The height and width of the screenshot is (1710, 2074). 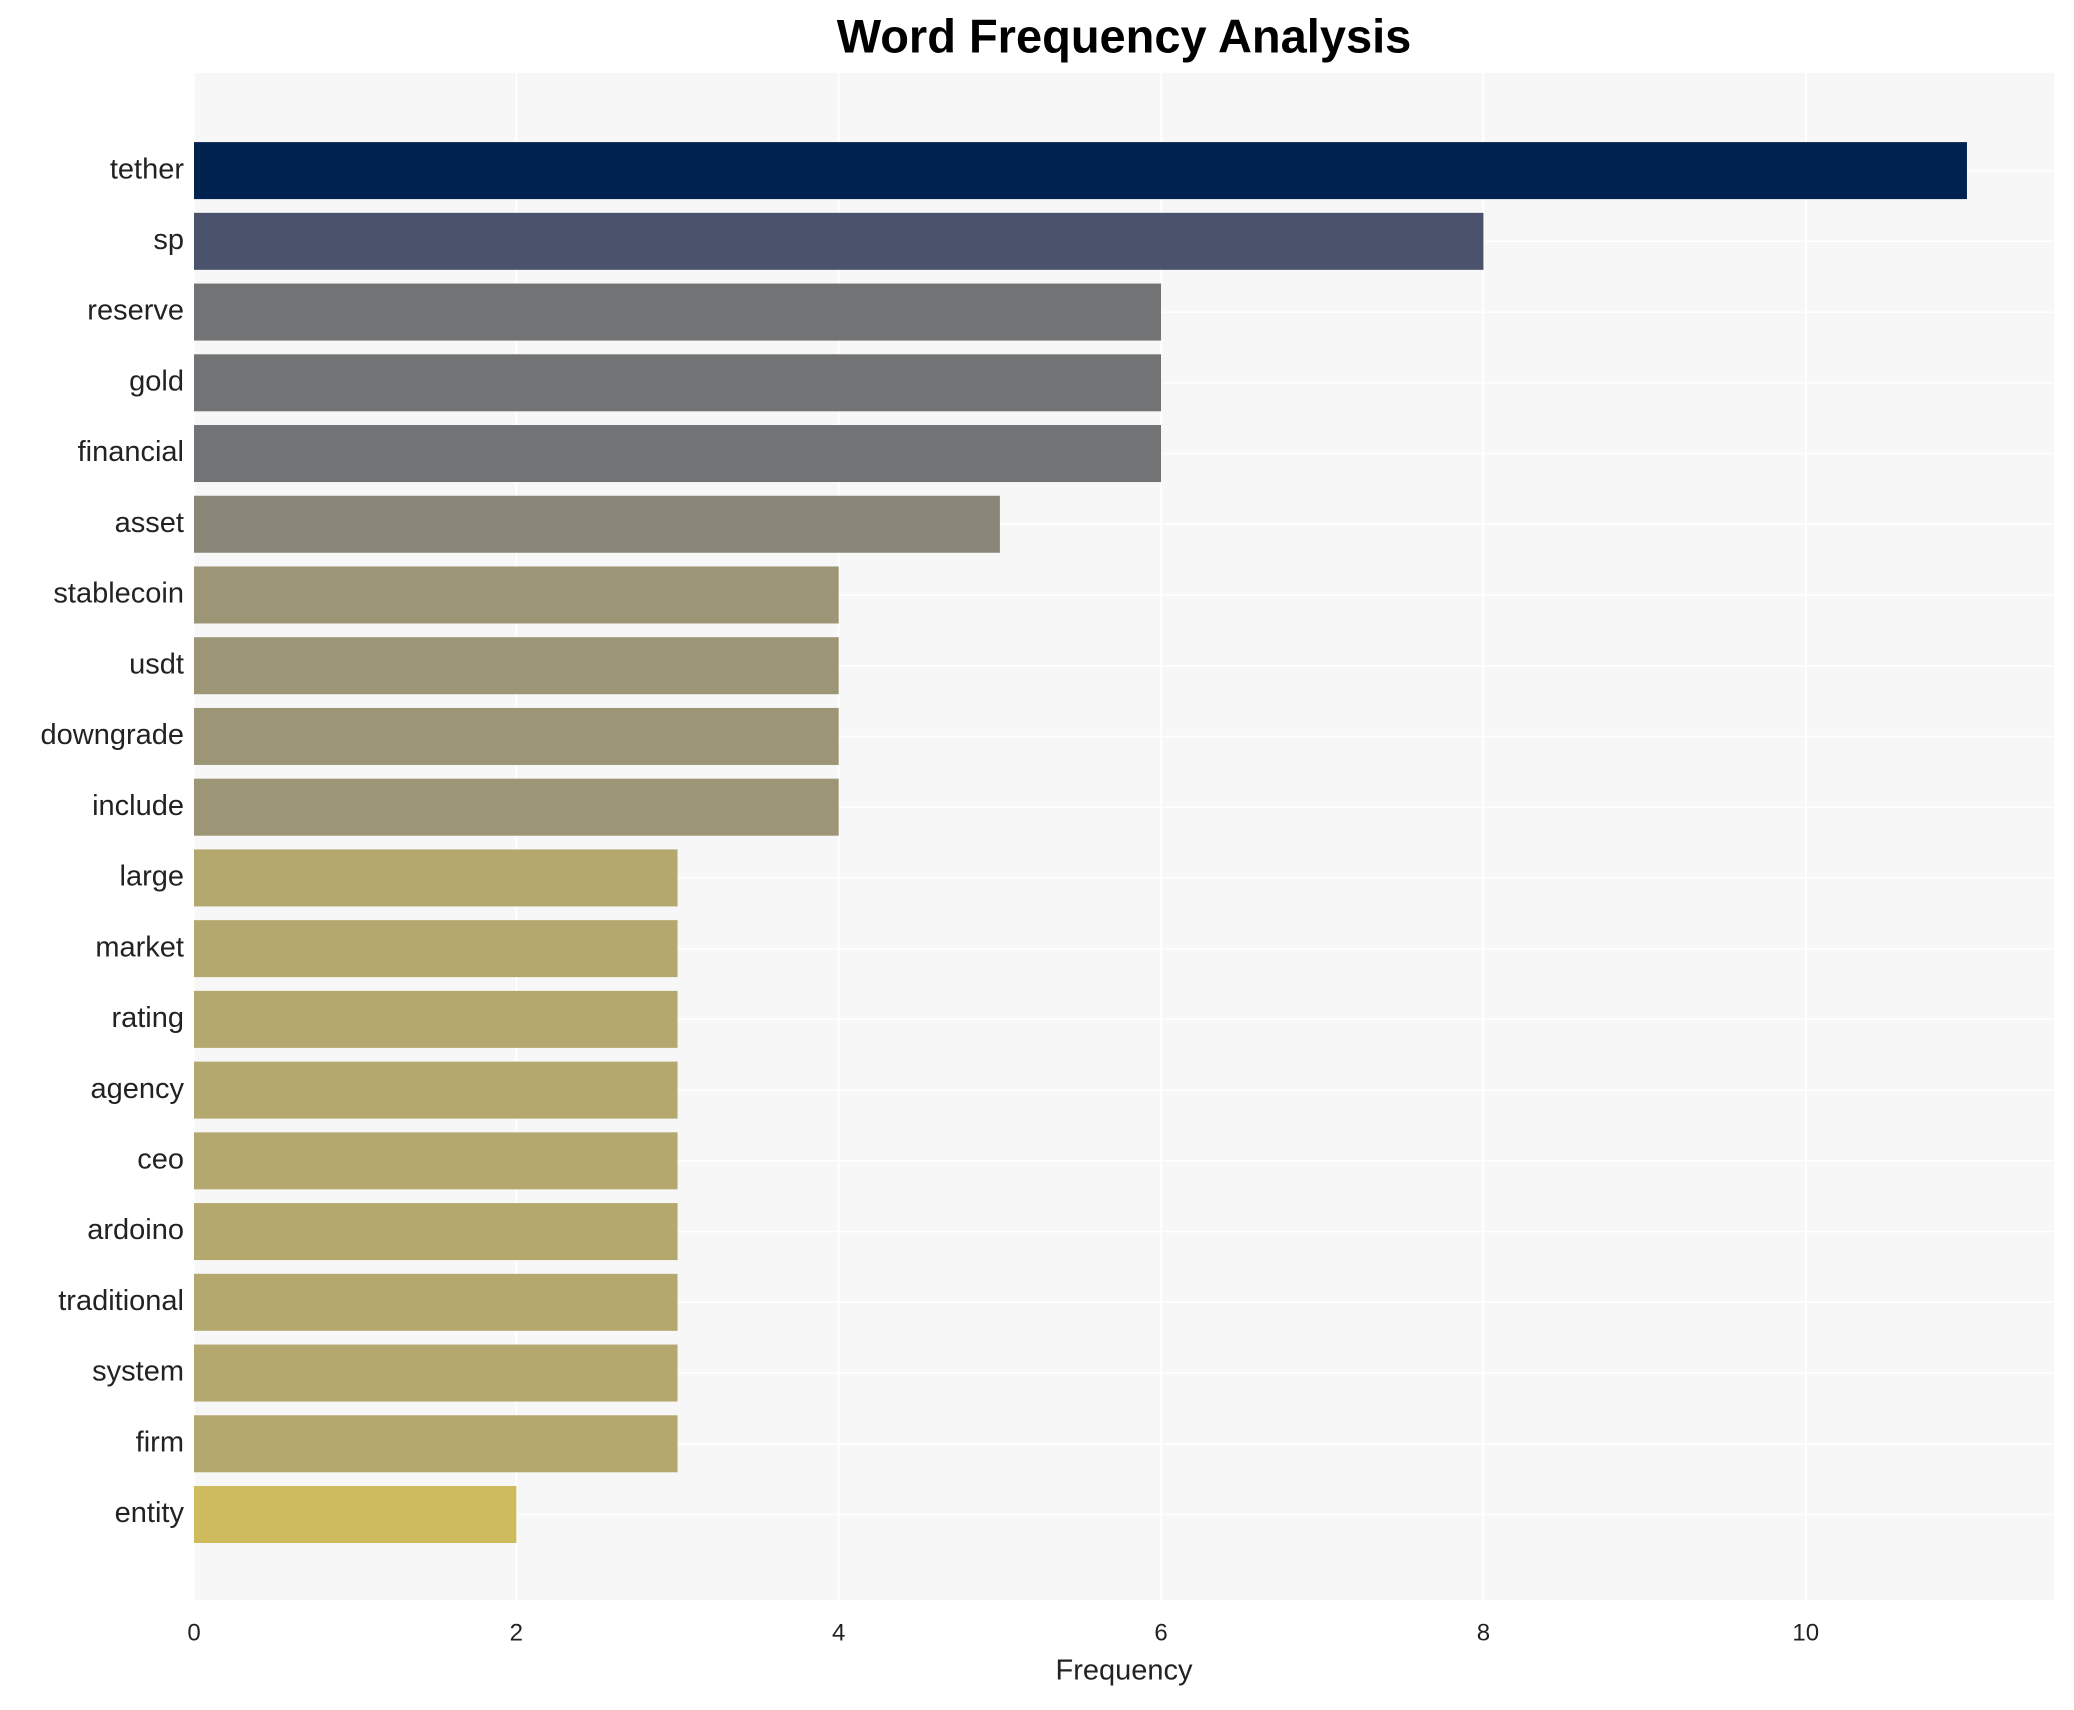 I want to click on y-tick-label: sp, so click(x=168, y=240).